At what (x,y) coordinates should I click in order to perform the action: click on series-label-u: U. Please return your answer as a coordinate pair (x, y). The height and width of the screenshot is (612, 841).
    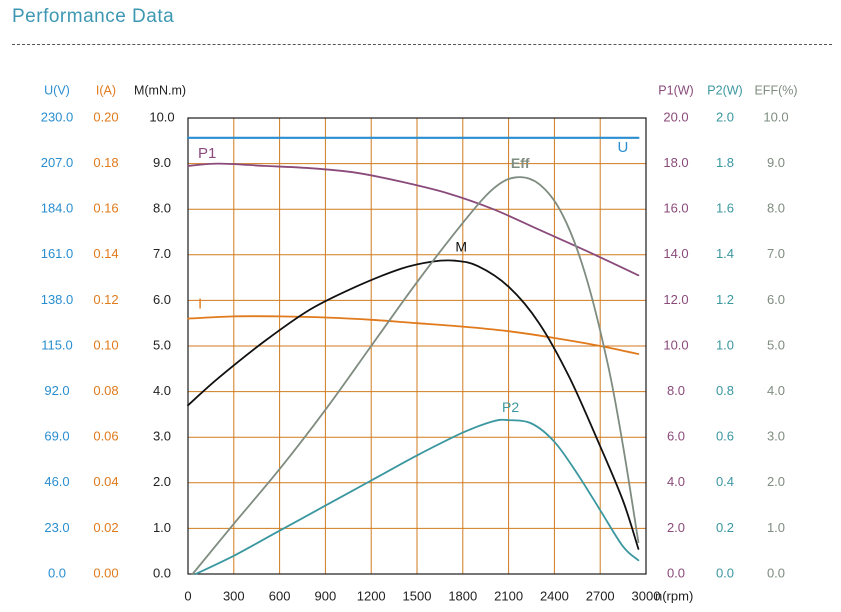
    Looking at the image, I should click on (623, 147).